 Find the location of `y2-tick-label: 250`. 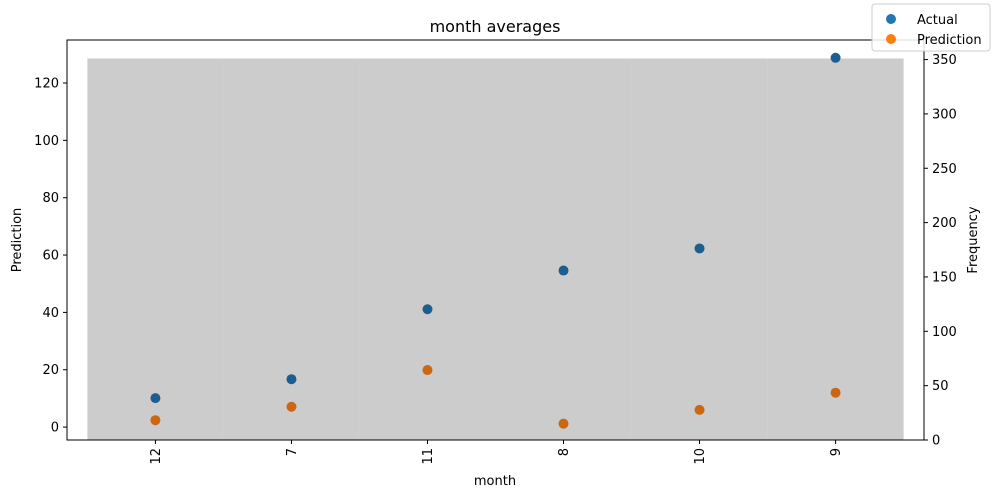

y2-tick-label: 250 is located at coordinates (944, 169).